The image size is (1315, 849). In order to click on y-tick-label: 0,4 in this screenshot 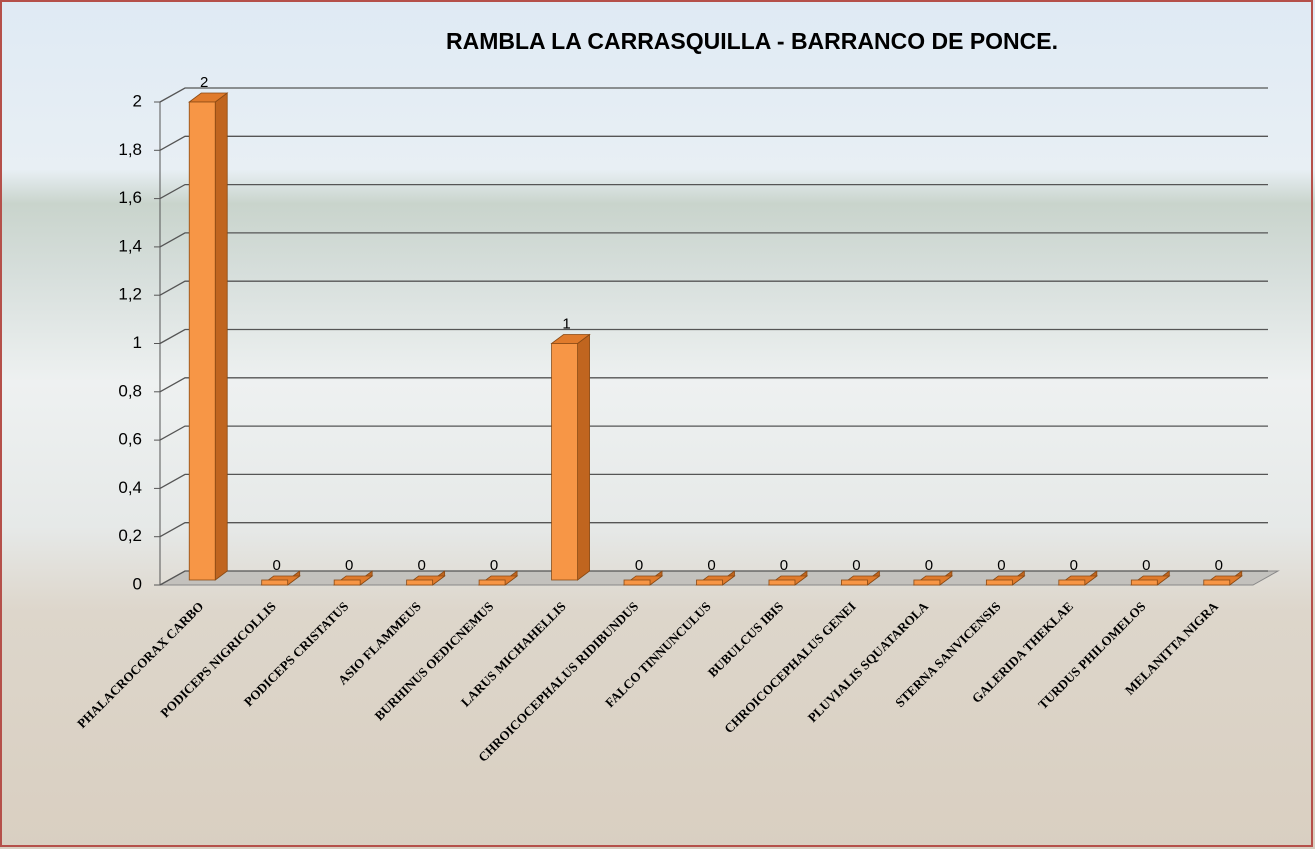, I will do `click(130, 487)`.